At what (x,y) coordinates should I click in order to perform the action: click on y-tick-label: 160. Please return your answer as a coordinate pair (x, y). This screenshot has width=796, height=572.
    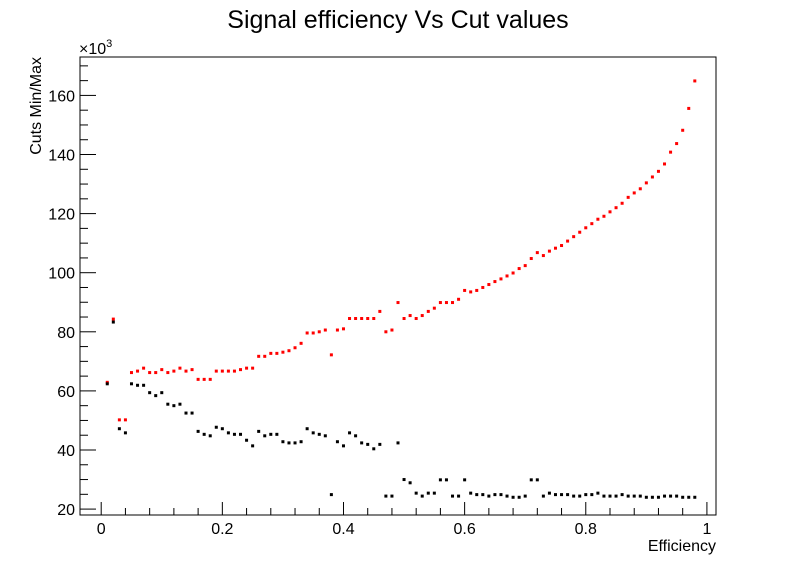
    Looking at the image, I should click on (61, 96).